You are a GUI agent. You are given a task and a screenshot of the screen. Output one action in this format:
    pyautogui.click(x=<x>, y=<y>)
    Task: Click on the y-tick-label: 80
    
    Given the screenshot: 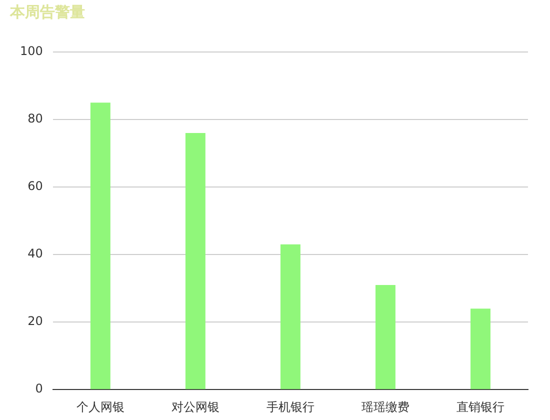 What is the action you would take?
    pyautogui.click(x=35, y=119)
    